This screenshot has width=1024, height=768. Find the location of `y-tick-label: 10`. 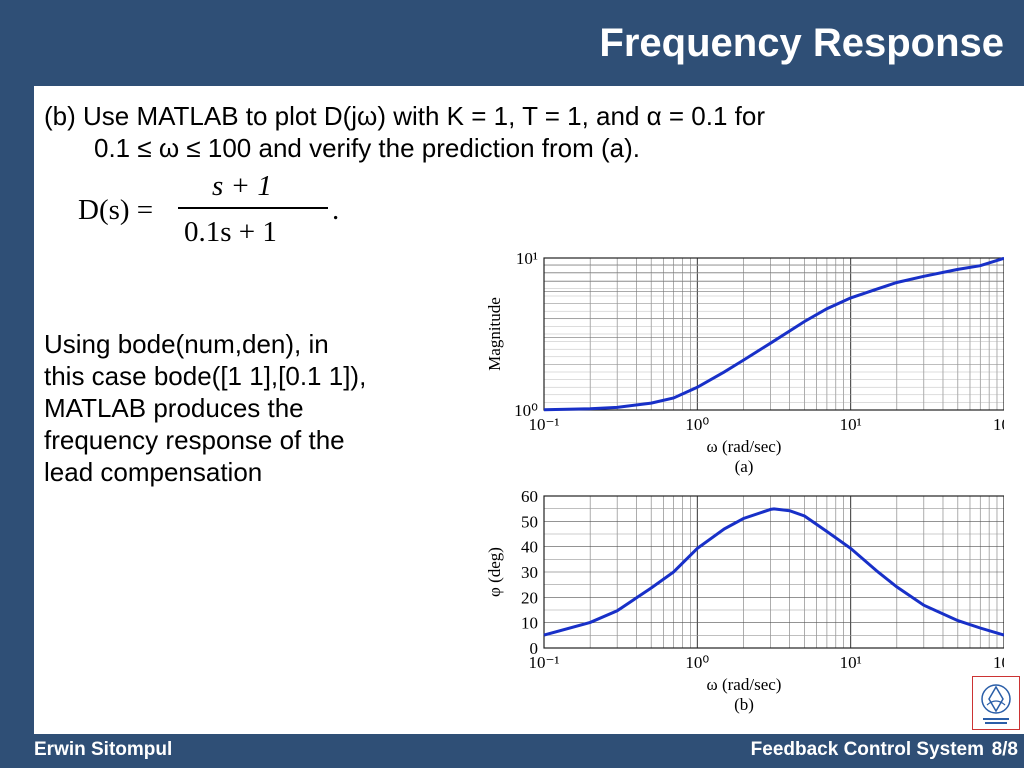

y-tick-label: 10 is located at coordinates (529, 623).